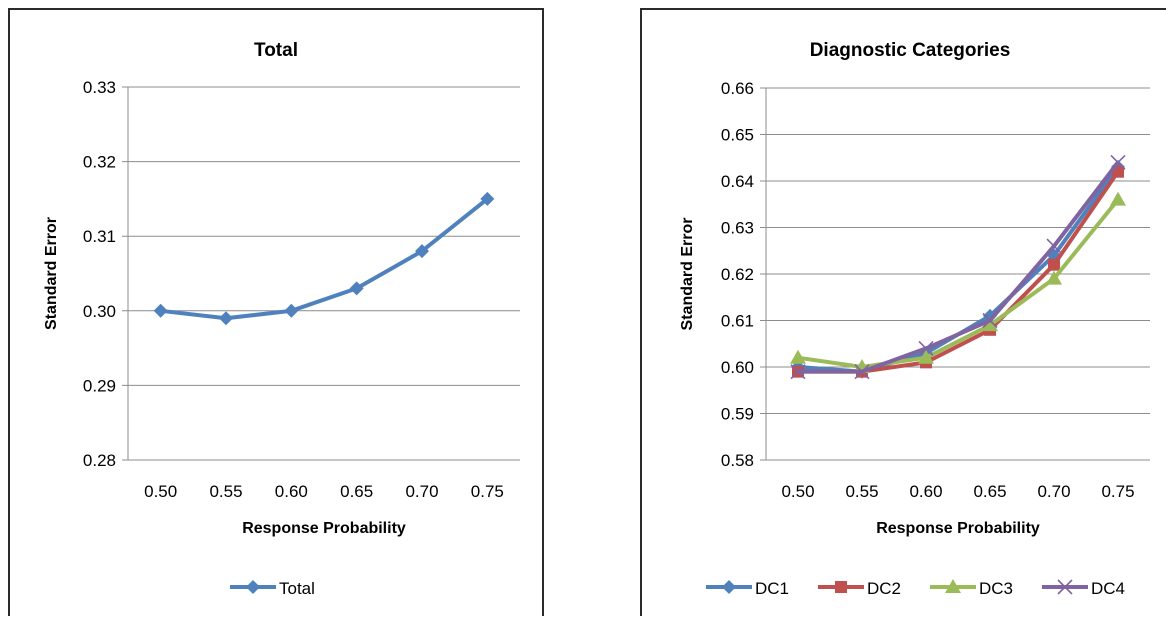 Image resolution: width=1166 pixels, height=621 pixels. Describe the element at coordinates (276, 50) in the screenshot. I see `chart-title: Total` at that location.